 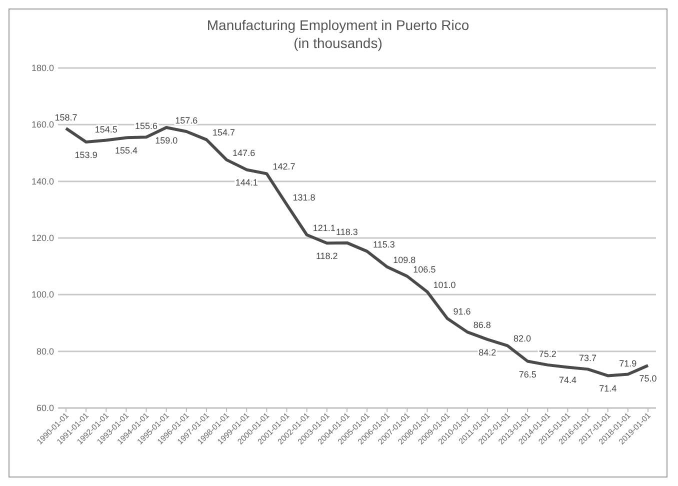 What do you see at coordinates (42, 181) in the screenshot?
I see `y-tick-label: 140.0` at bounding box center [42, 181].